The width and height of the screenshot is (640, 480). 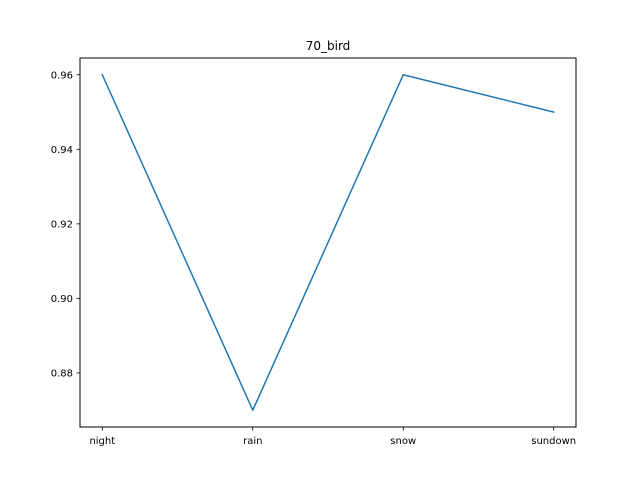 I want to click on y-axis: 0.88 0.90 0.92 0.94 0.96, so click(x=65, y=225).